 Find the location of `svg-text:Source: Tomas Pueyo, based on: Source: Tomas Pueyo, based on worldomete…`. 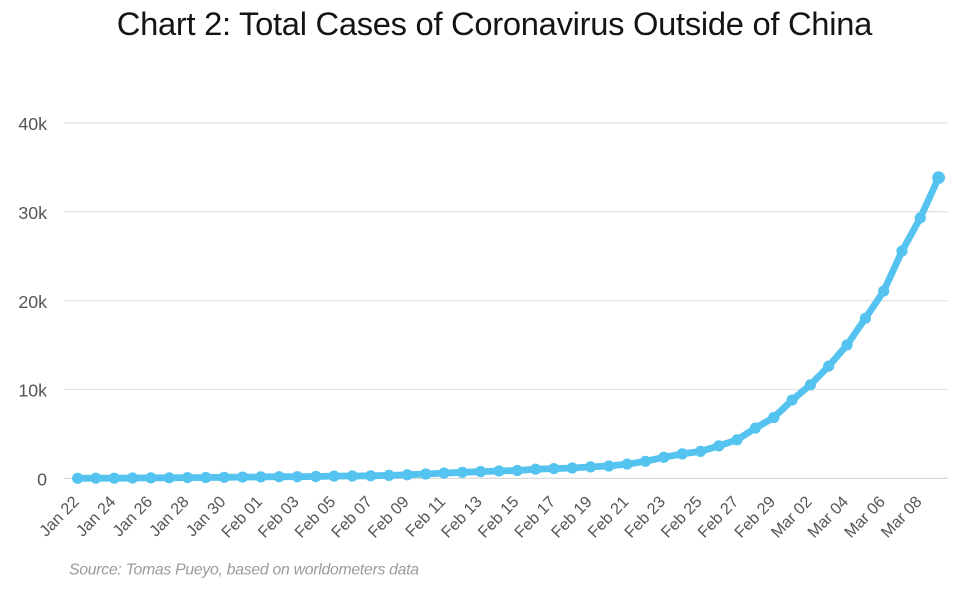

svg-text:Source: Tomas Pueyo, based on: Source: Tomas Pueyo, based on worldomete… is located at coordinates (244, 570).